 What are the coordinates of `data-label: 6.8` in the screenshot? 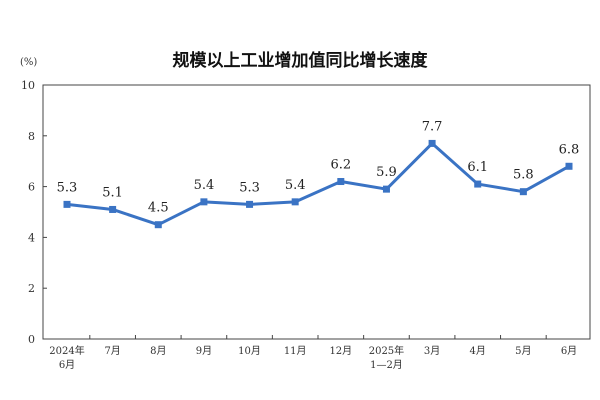 It's located at (569, 149).